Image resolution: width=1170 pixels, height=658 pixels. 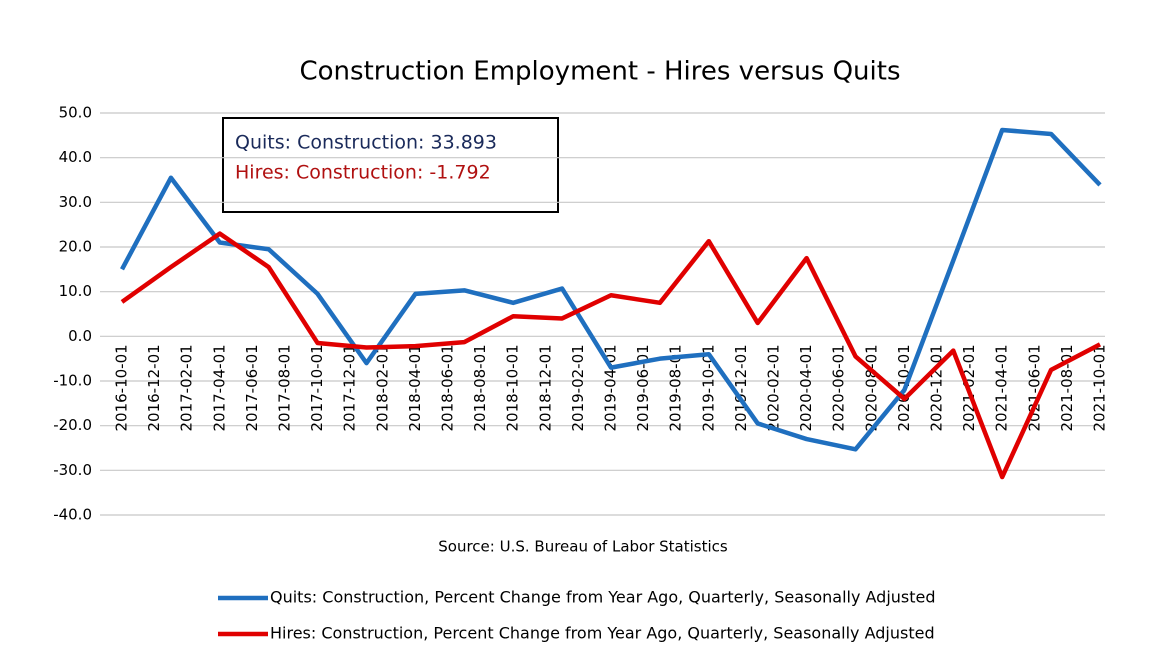 I want to click on x-tick-label: 2018-12-01, so click(x=545, y=387).